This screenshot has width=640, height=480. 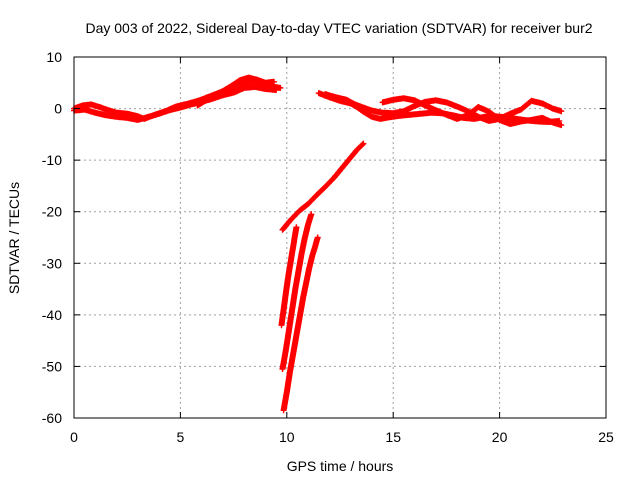 I want to click on series-track-upper, so click(x=323, y=186).